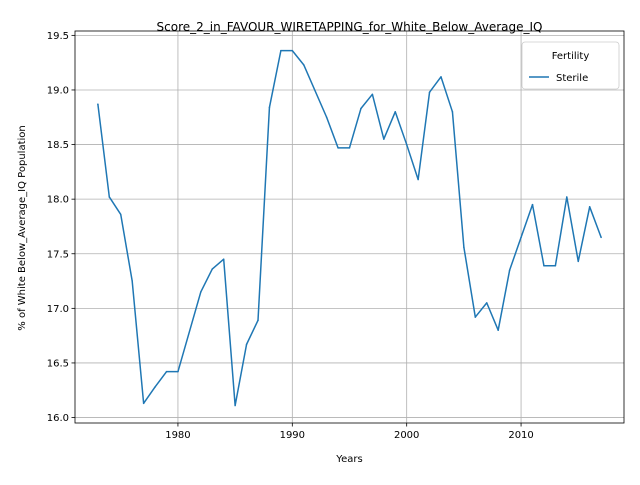 The width and height of the screenshot is (640, 485). I want to click on y-axis-label: % of White Below_Average_IQ Population, so click(22, 227).